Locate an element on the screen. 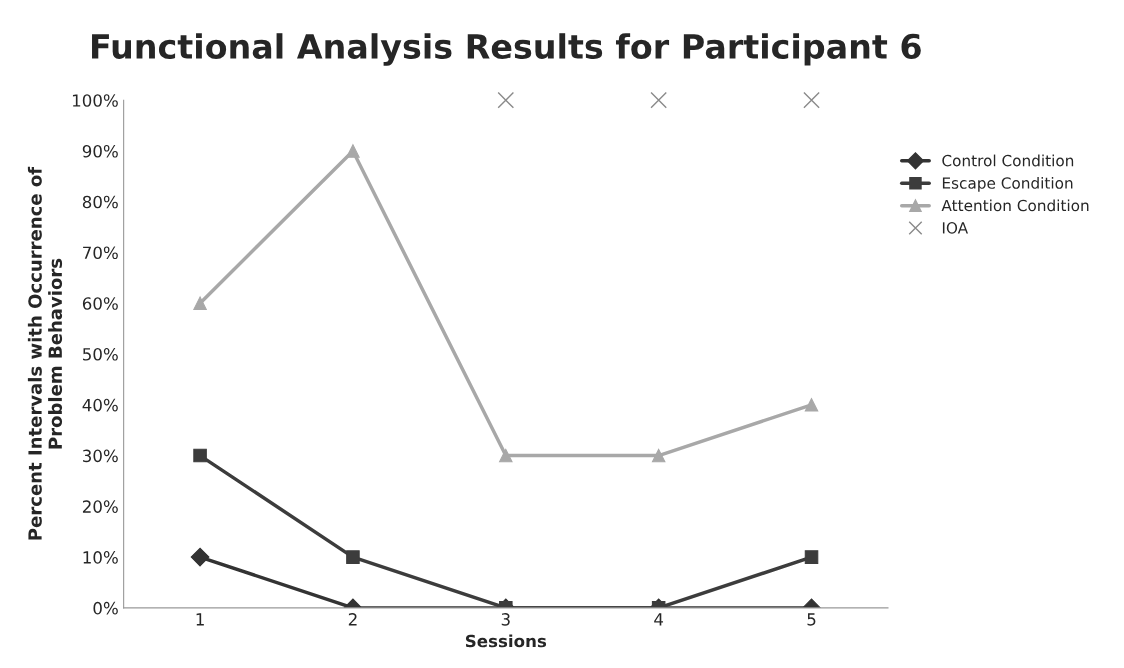  legend-label: Control Condition is located at coordinates (1008, 160).